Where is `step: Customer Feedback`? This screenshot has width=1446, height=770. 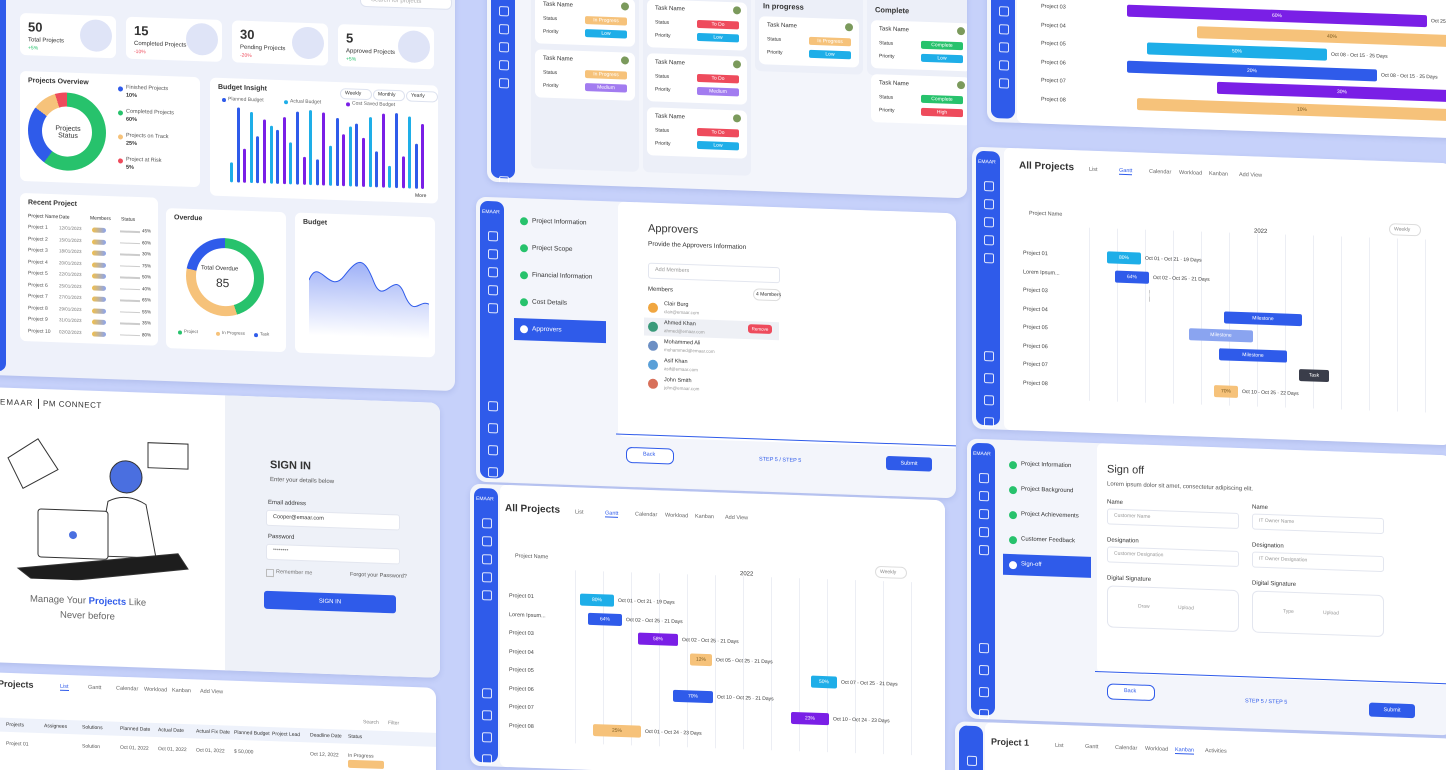 step: Customer Feedback is located at coordinates (1047, 541).